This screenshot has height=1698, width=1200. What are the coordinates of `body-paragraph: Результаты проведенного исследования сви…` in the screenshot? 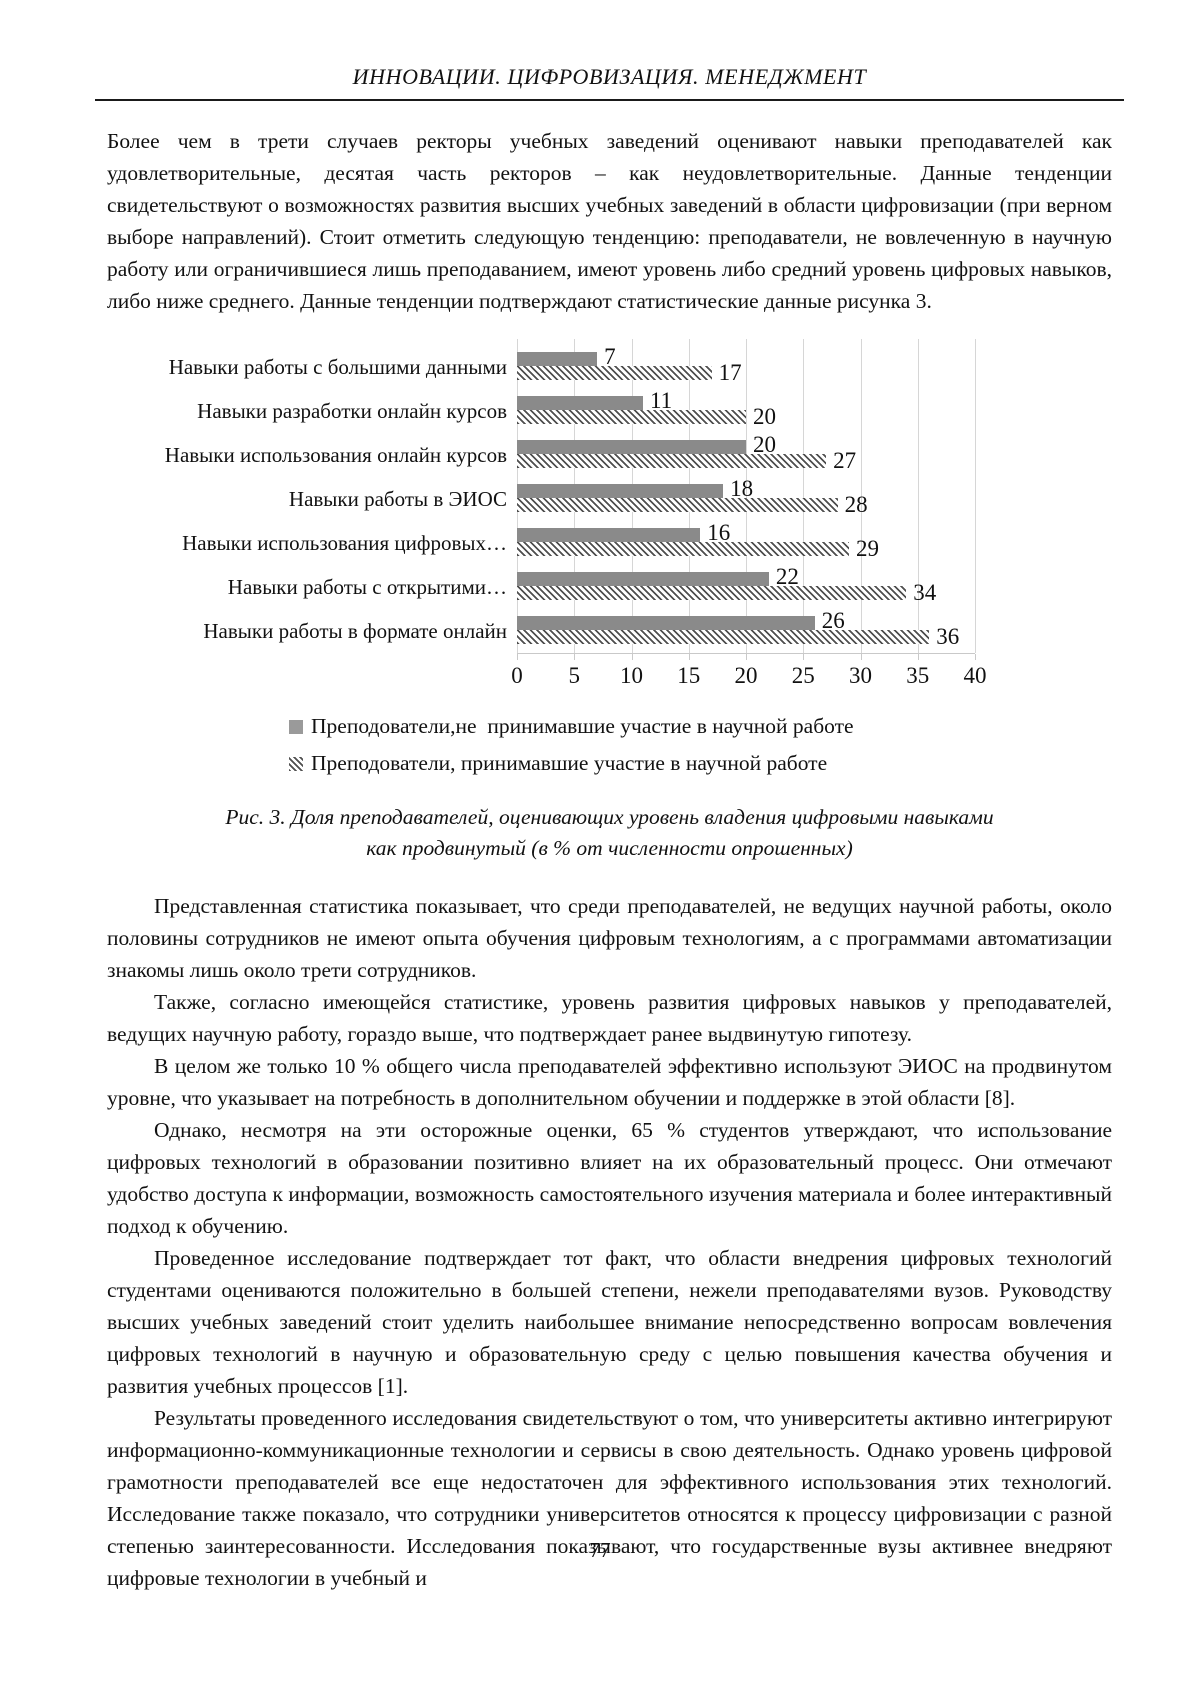 It's located at (609, 1498).